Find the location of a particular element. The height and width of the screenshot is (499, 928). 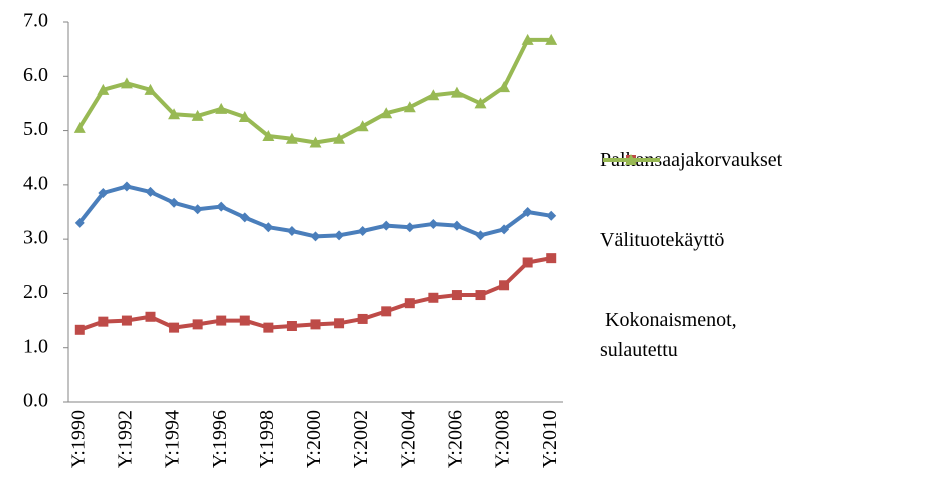

legend-symbol is located at coordinates (631, 159).